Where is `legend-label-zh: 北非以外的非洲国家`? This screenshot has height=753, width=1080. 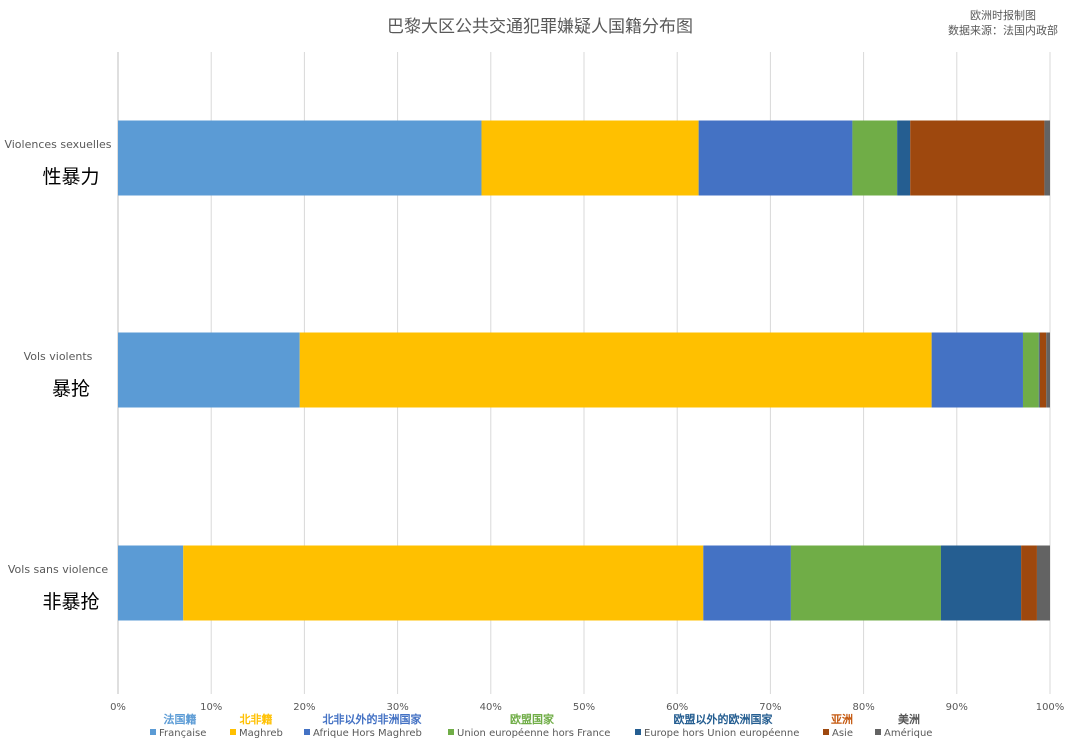
legend-label-zh: 北非以外的非洲国家 is located at coordinates (373, 719).